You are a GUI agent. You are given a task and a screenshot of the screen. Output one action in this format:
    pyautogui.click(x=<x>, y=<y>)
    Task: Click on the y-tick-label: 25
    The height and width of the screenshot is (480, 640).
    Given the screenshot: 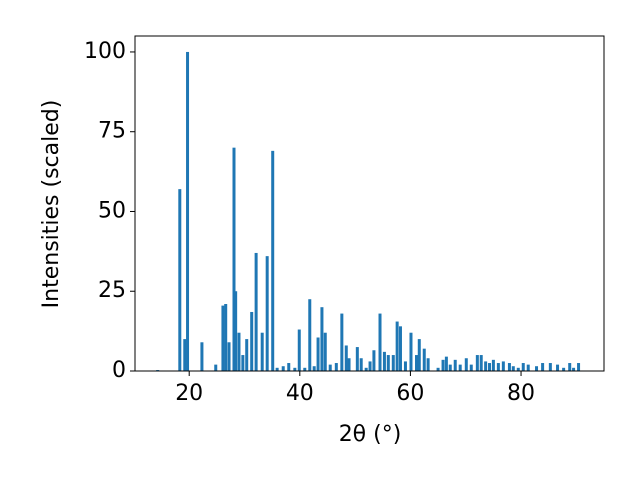 What is the action you would take?
    pyautogui.click(x=112, y=290)
    